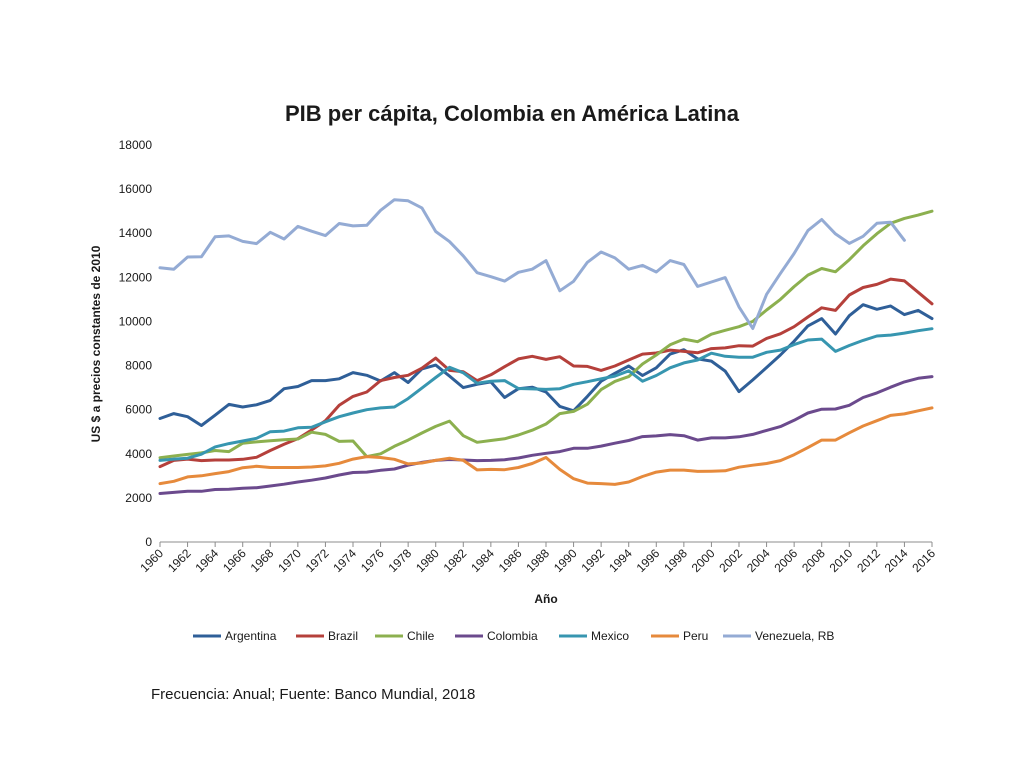  What do you see at coordinates (136, 233) in the screenshot?
I see `y-tick-label: 14000` at bounding box center [136, 233].